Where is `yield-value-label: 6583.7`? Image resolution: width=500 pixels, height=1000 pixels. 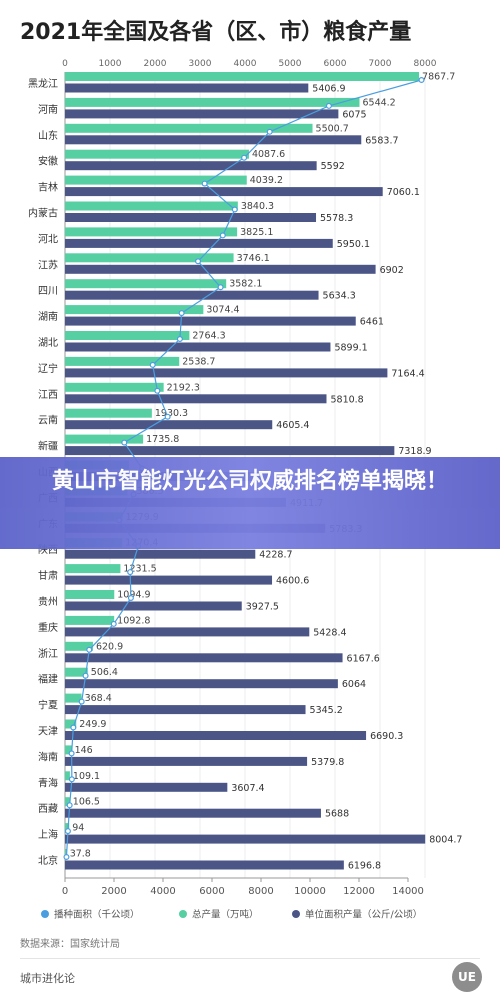 yield-value-label: 6583.7 is located at coordinates (381, 140).